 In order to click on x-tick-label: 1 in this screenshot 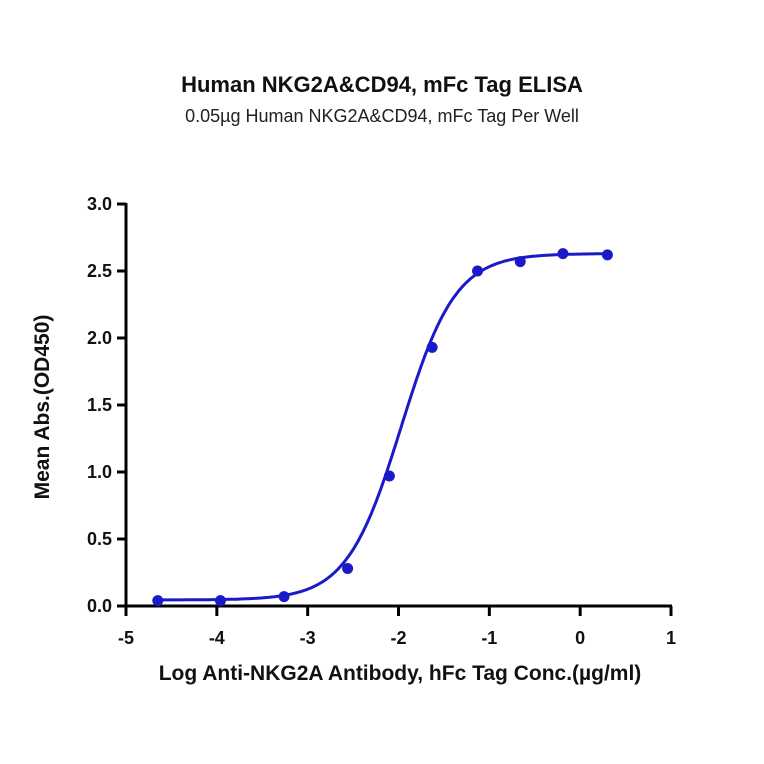, I will do `click(671, 638)`.